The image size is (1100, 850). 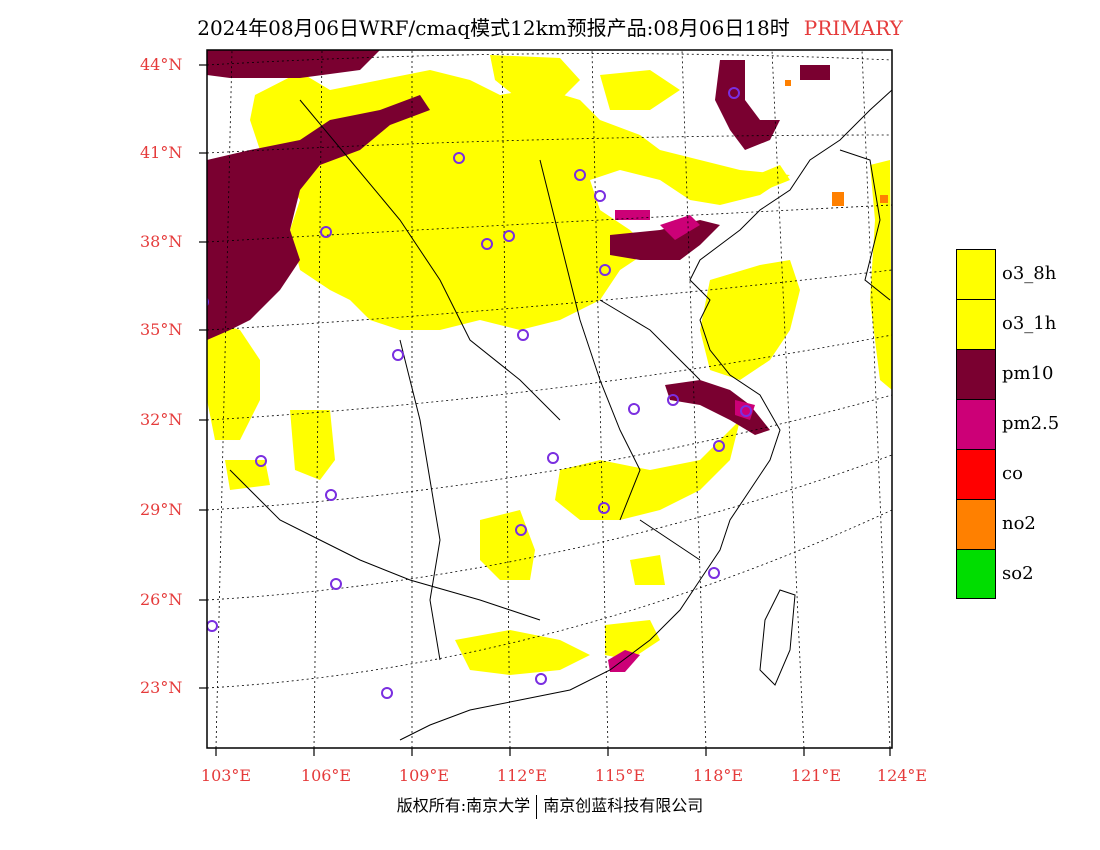 What do you see at coordinates (161, 329) in the screenshot?
I see `lat-label-35: 35°N` at bounding box center [161, 329].